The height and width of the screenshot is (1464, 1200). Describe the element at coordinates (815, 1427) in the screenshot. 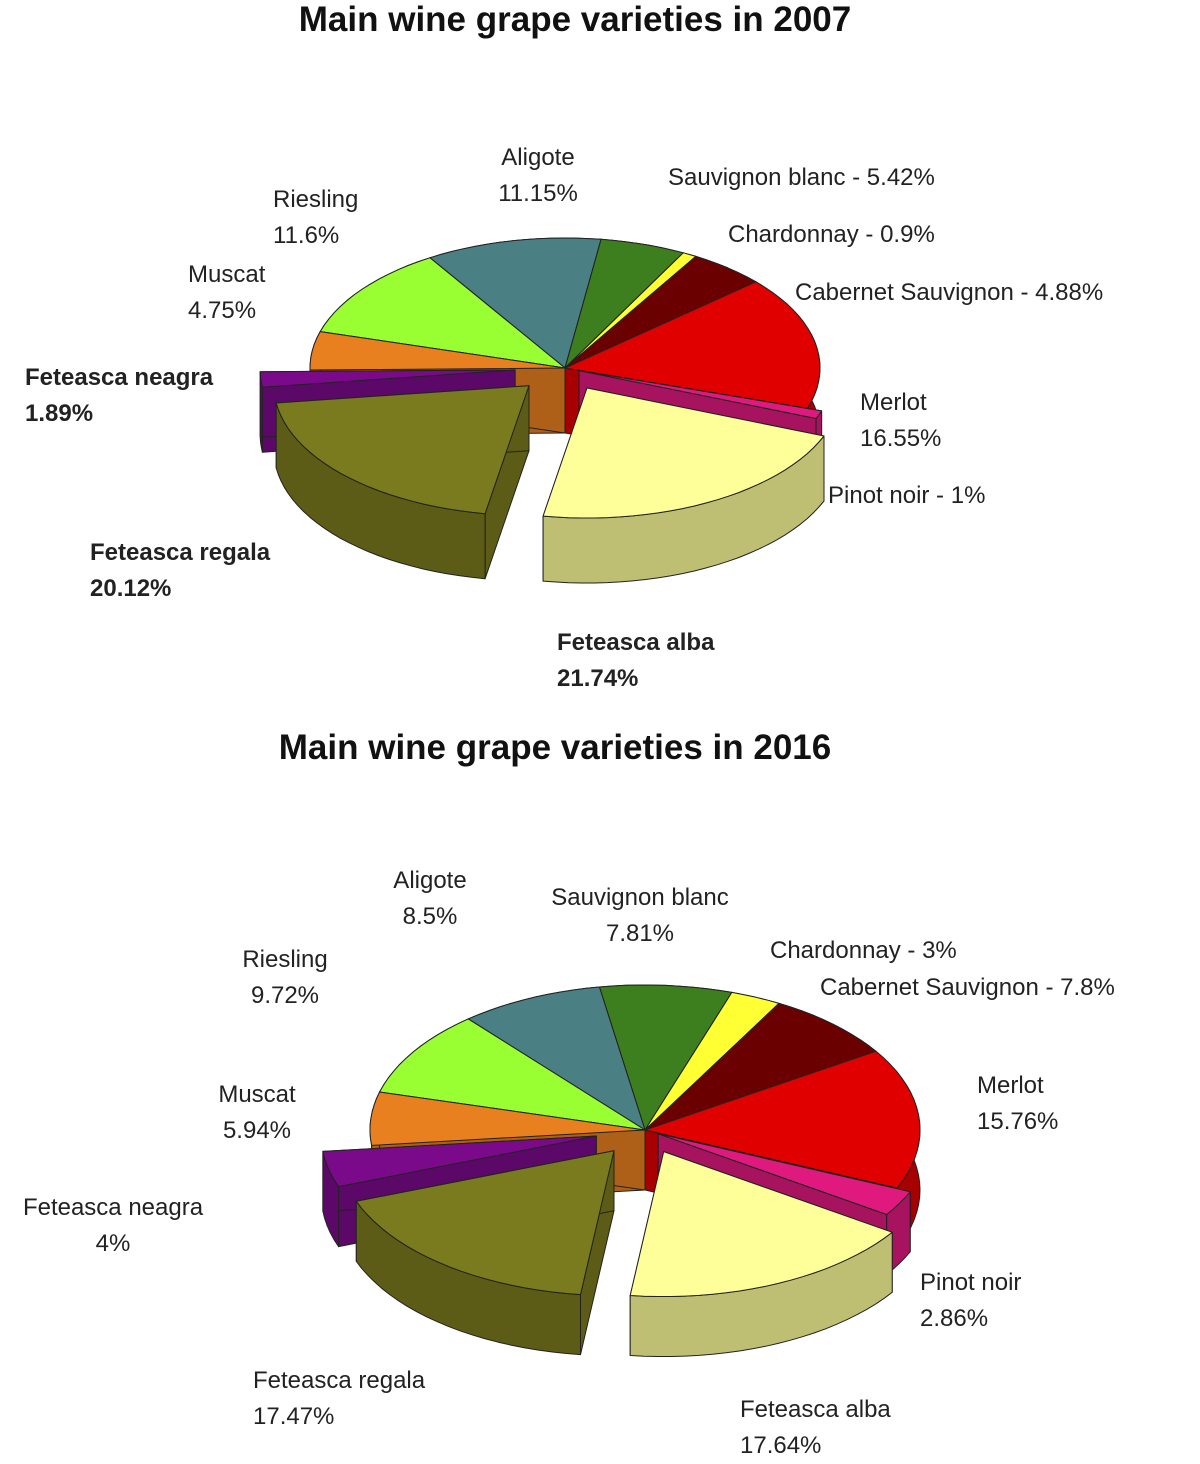

I see `data-label: Feteasca alba 17.64%` at that location.